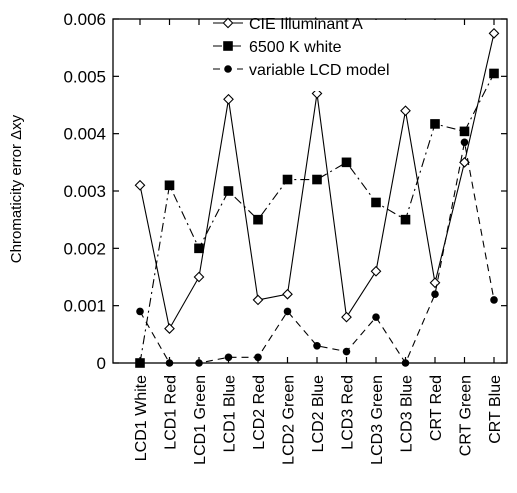 Image resolution: width=517 pixels, height=493 pixels. Describe the element at coordinates (407, 413) in the screenshot. I see `x-tick-label: LCD3 Blue` at that location.